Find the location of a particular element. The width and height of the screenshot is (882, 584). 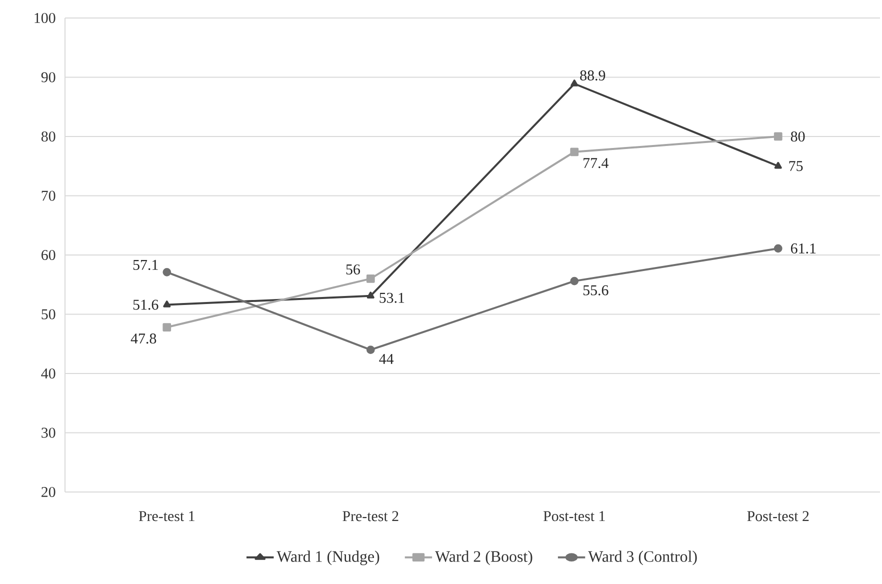

legend-label: Ward 1 (Nudge) is located at coordinates (328, 558).